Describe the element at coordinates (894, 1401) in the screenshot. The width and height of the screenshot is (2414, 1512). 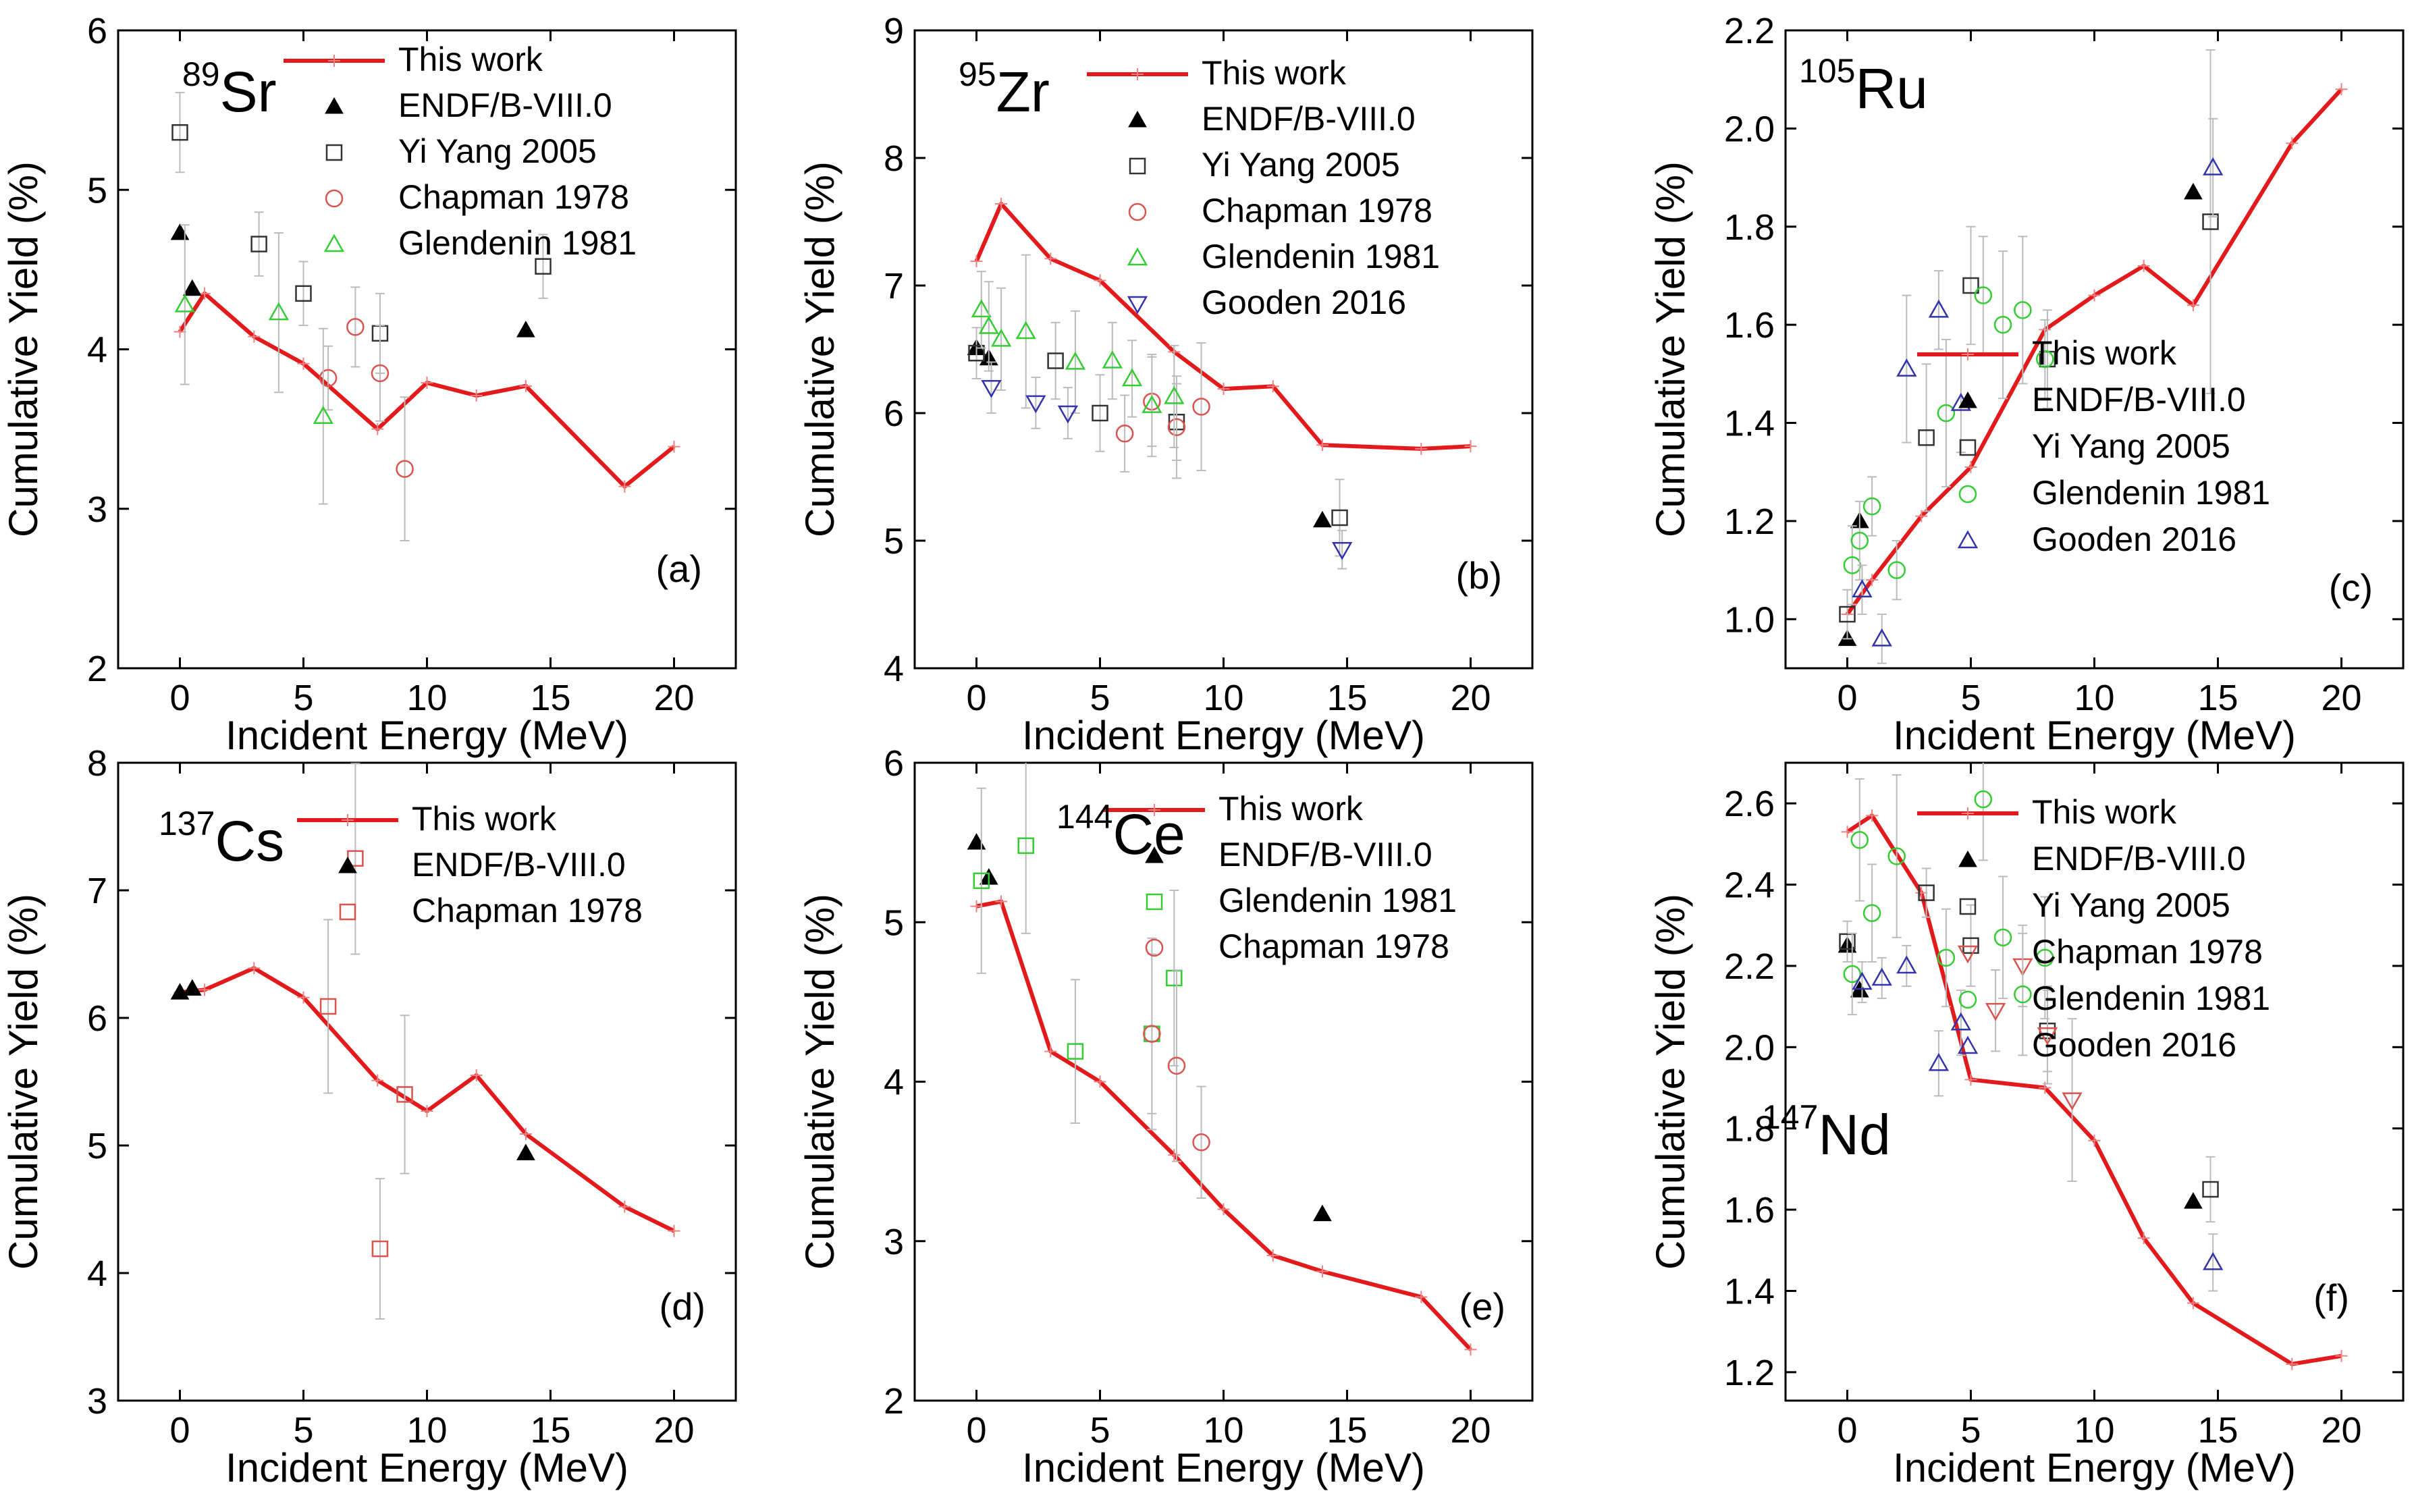
I see `y-tick-label: 2` at that location.